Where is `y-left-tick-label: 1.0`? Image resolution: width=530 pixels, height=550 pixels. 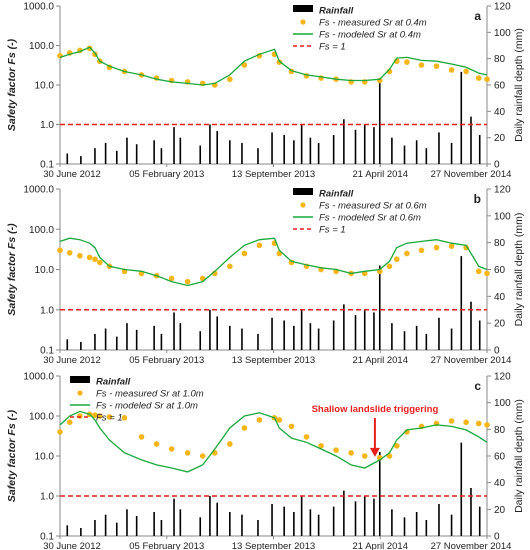 y-left-tick-label: 1.0 is located at coordinates (47, 125).